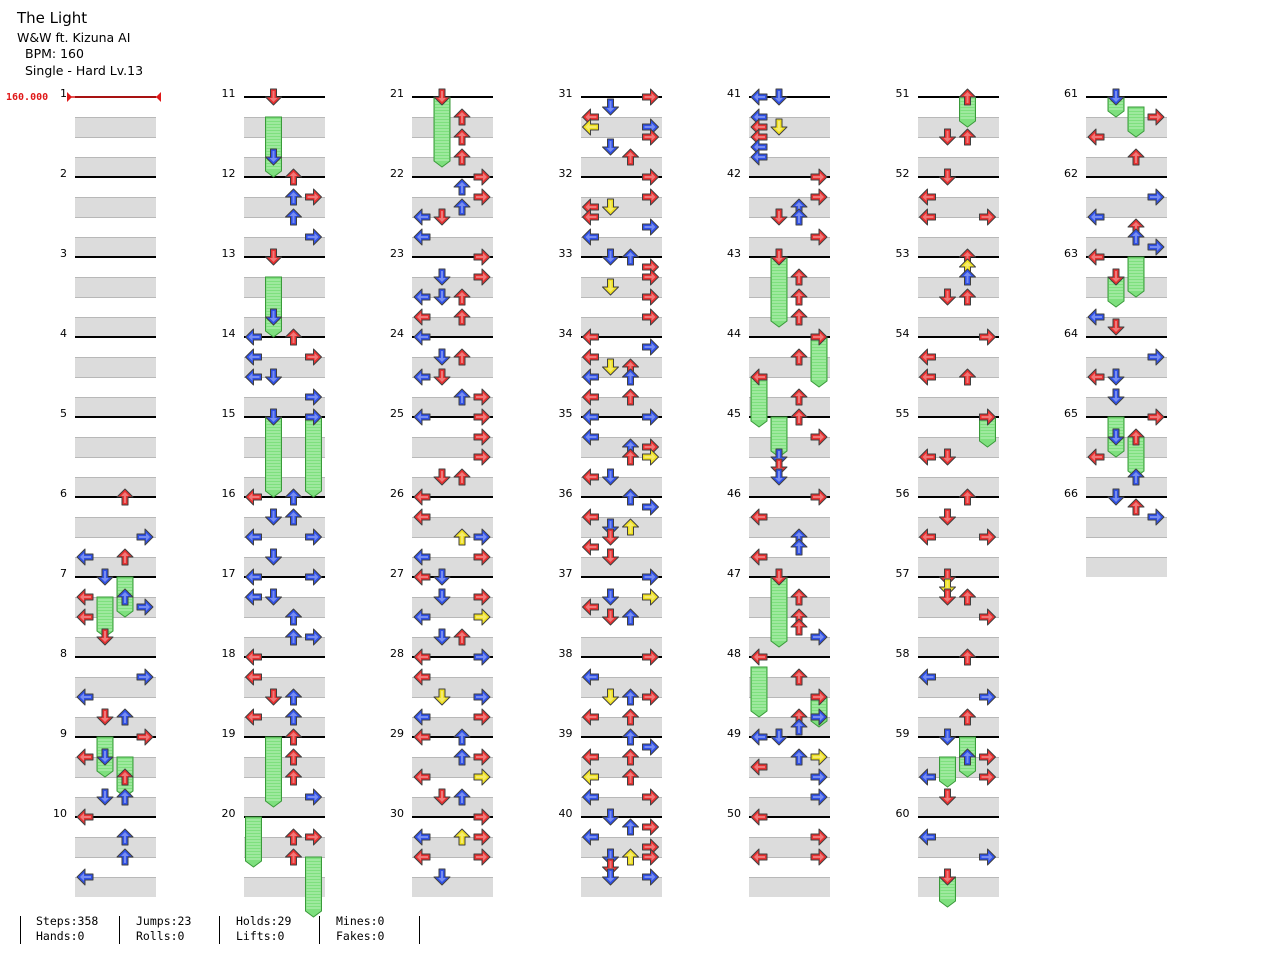  What do you see at coordinates (397, 173) in the screenshot?
I see `measure-number: 22` at bounding box center [397, 173].